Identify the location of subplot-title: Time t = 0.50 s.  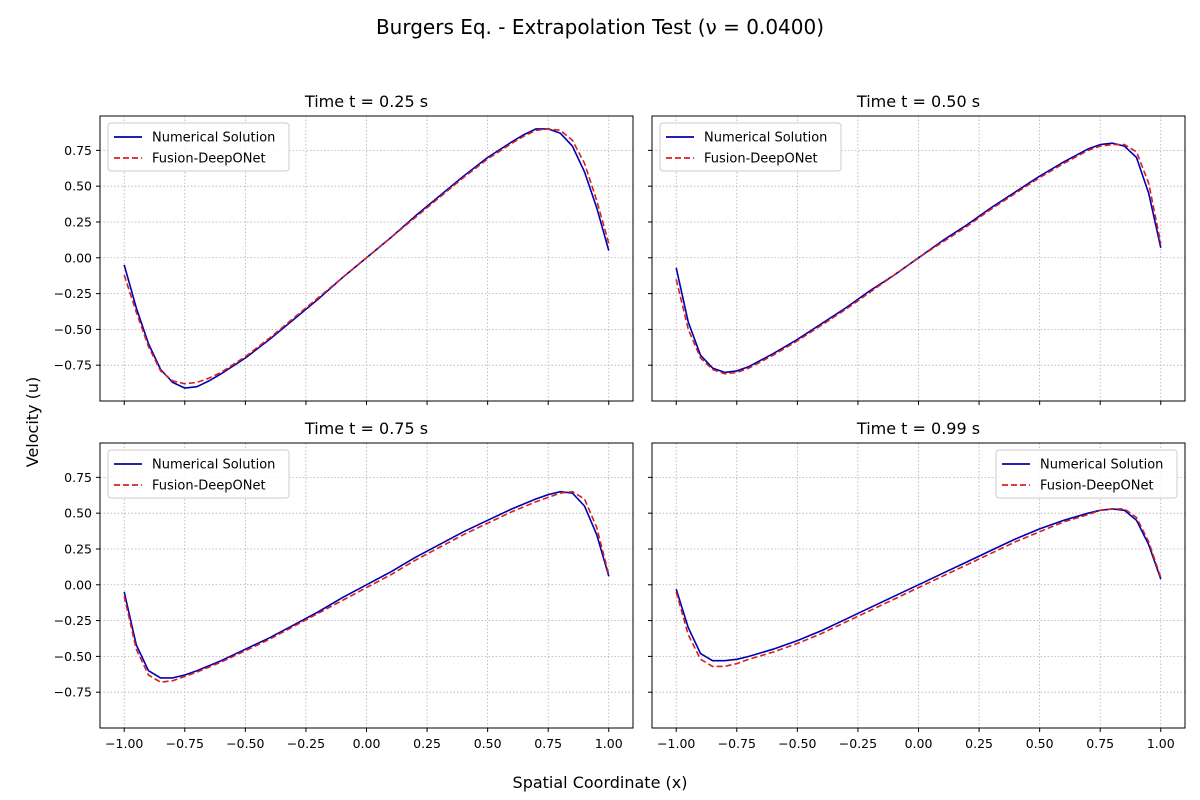
(918, 101).